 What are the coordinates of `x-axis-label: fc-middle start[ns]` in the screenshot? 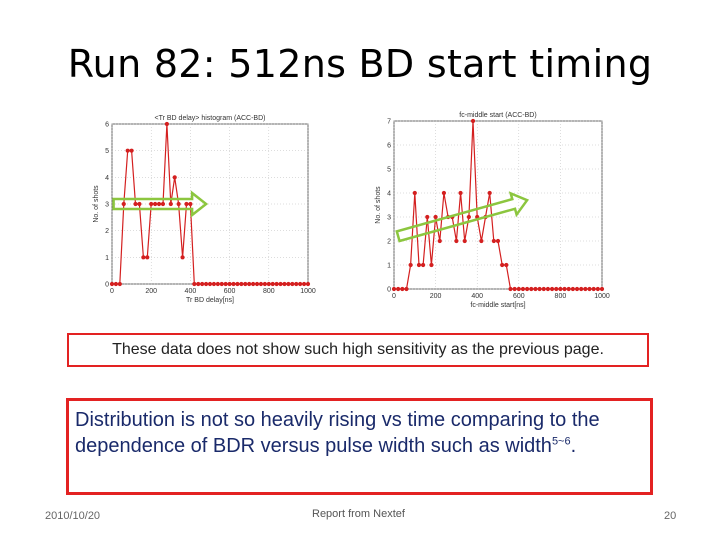 It's located at (497, 305).